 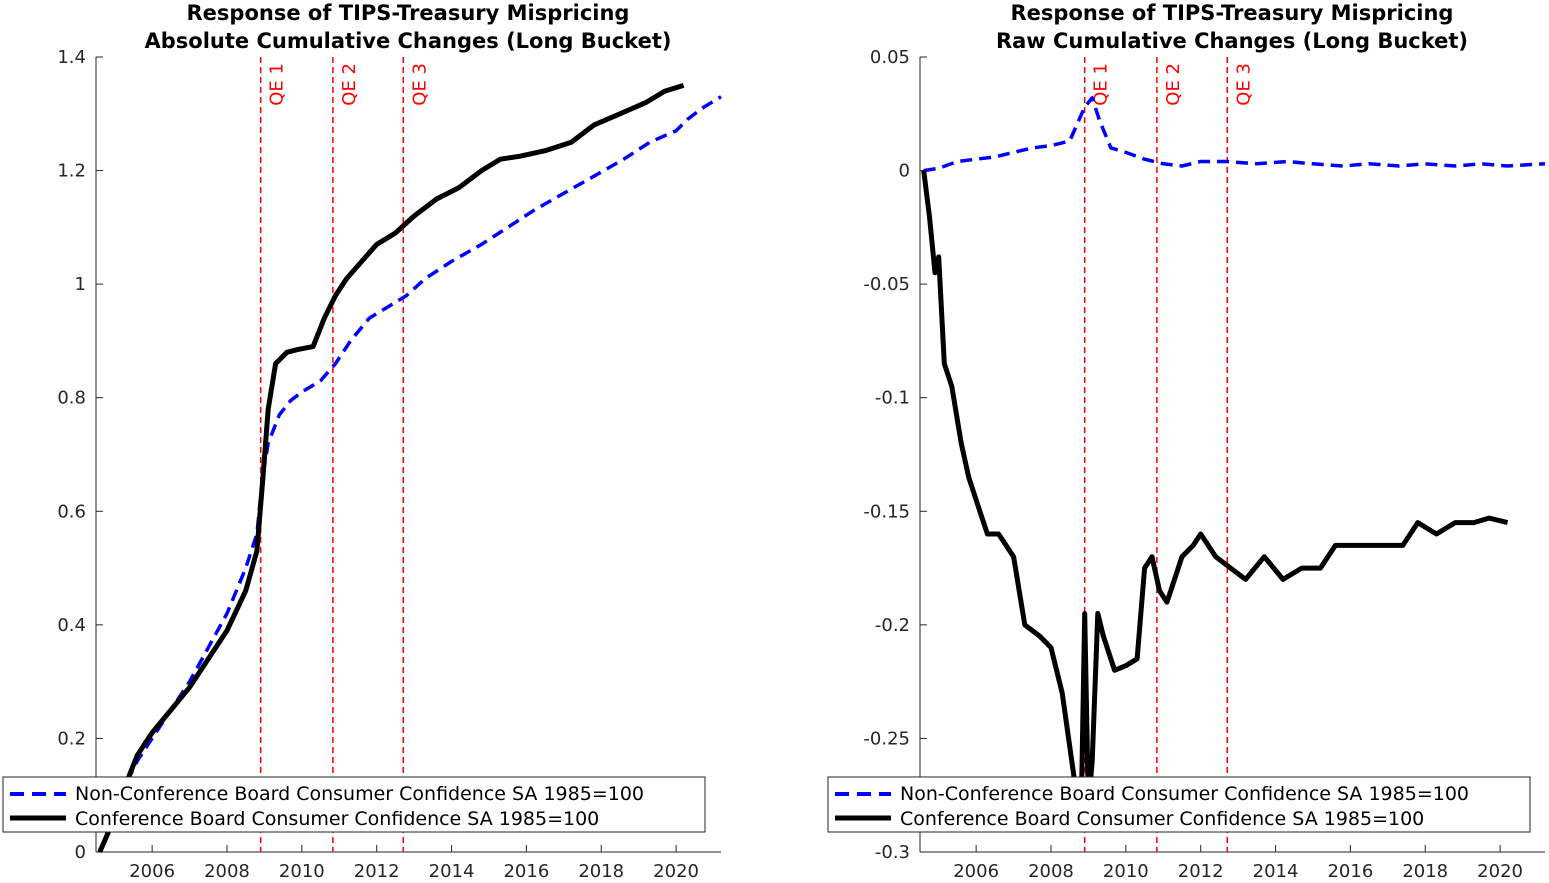 What do you see at coordinates (80, 284) in the screenshot?
I see `y-tick-label: 1` at bounding box center [80, 284].